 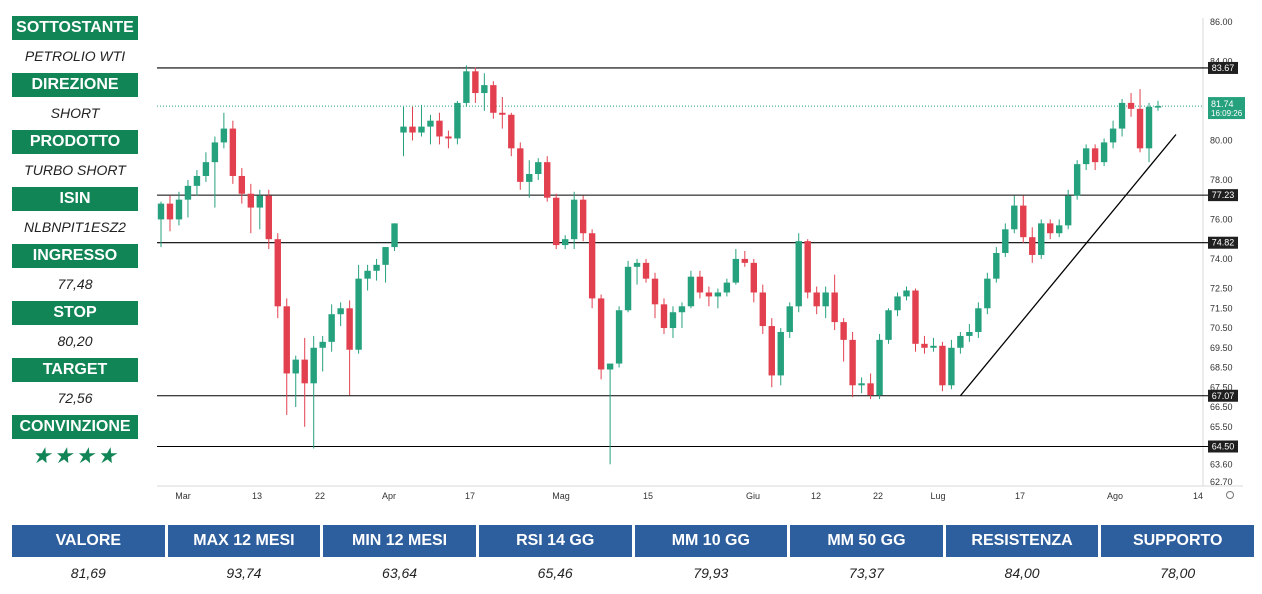 What do you see at coordinates (1227, 113) in the screenshot?
I see `countdown-label: 16:09:26` at bounding box center [1227, 113].